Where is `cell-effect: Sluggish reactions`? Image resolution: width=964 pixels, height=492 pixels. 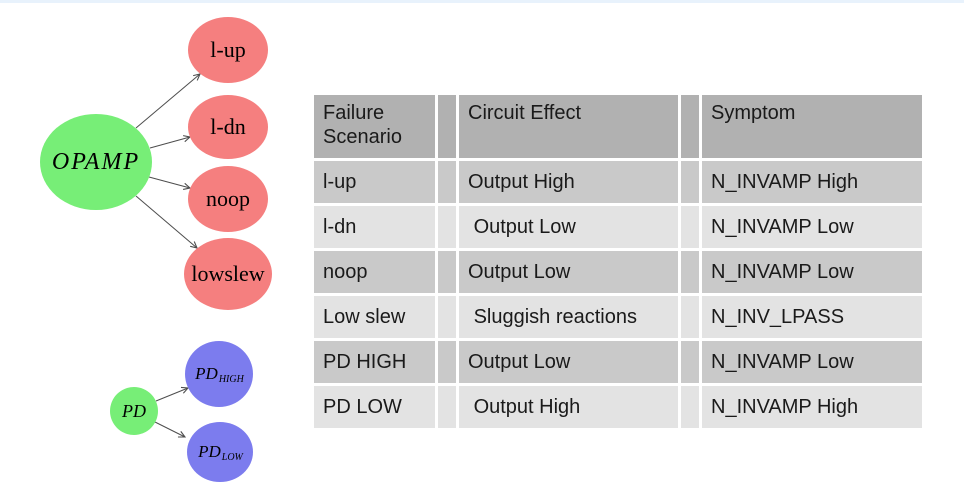
cell-effect: Sluggish reactions is located at coordinates (568, 317).